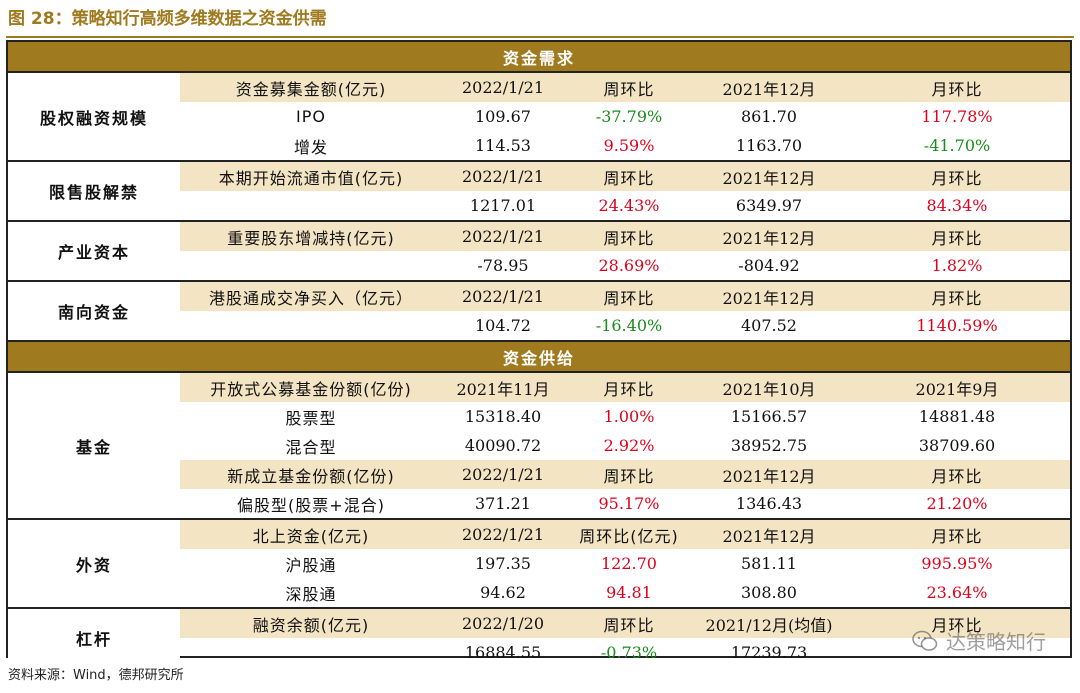  What do you see at coordinates (957, 416) in the screenshot?
I see `cell-change-month: 14881.48` at bounding box center [957, 416].